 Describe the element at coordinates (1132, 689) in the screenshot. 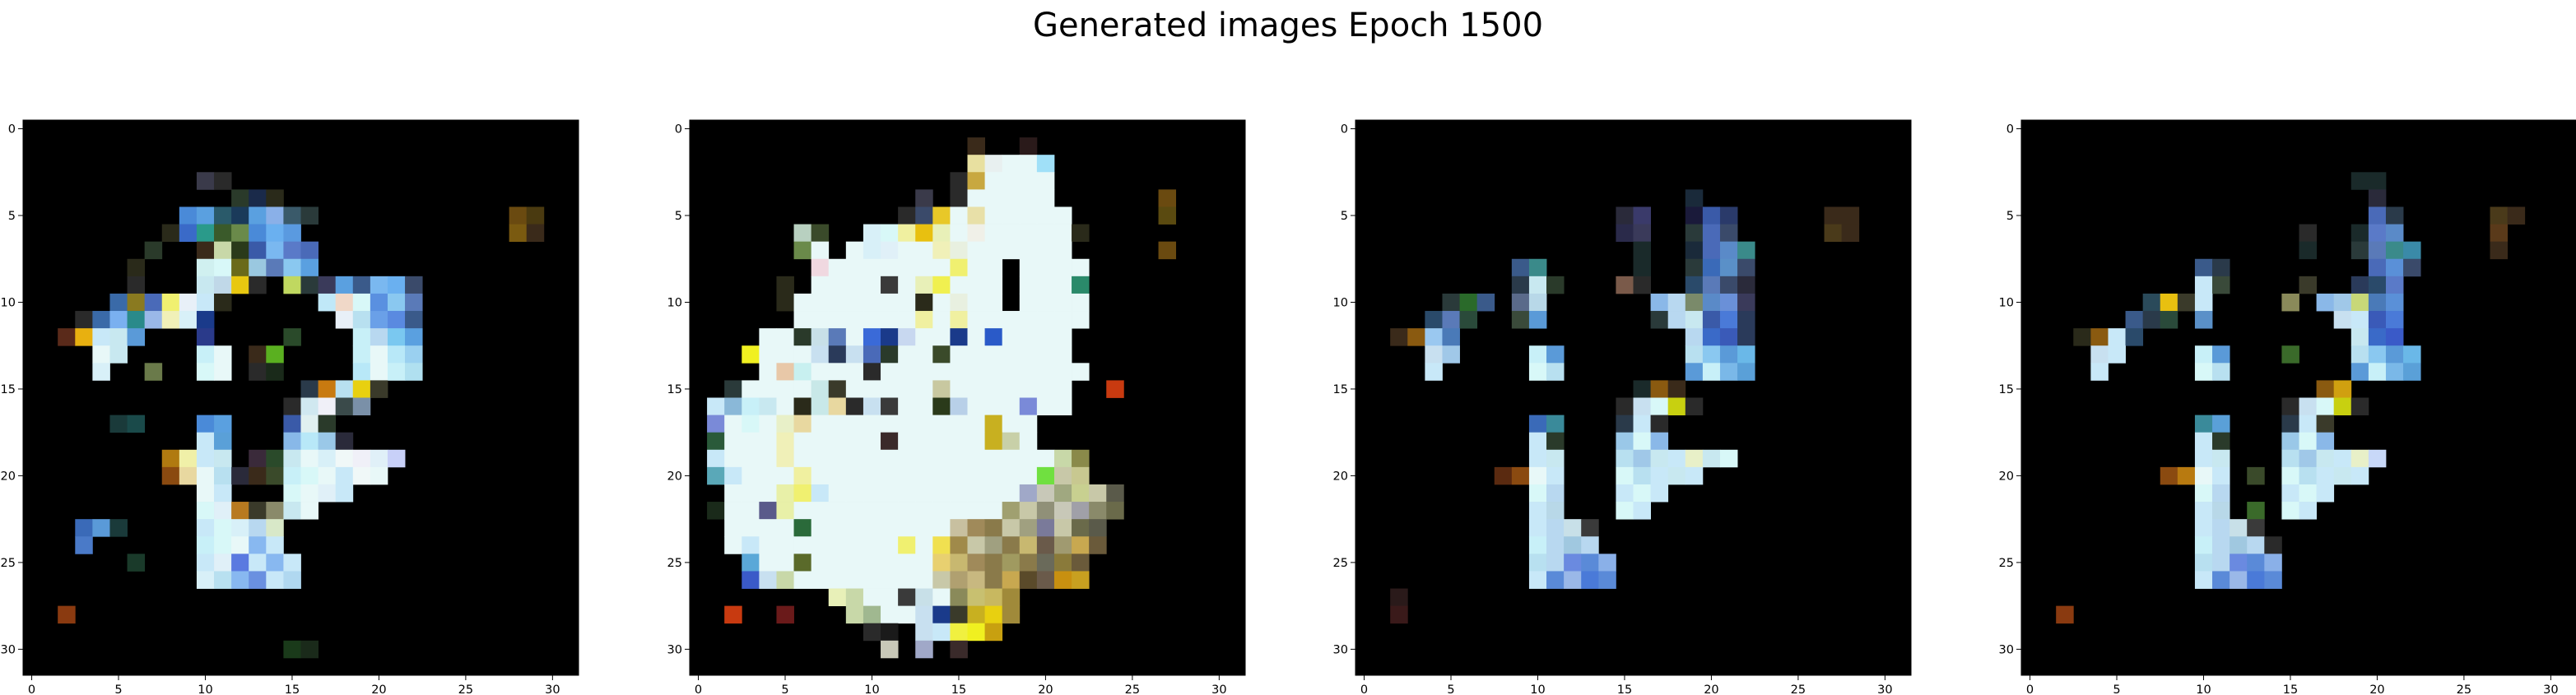

I see `x-tick-label: 25` at that location.